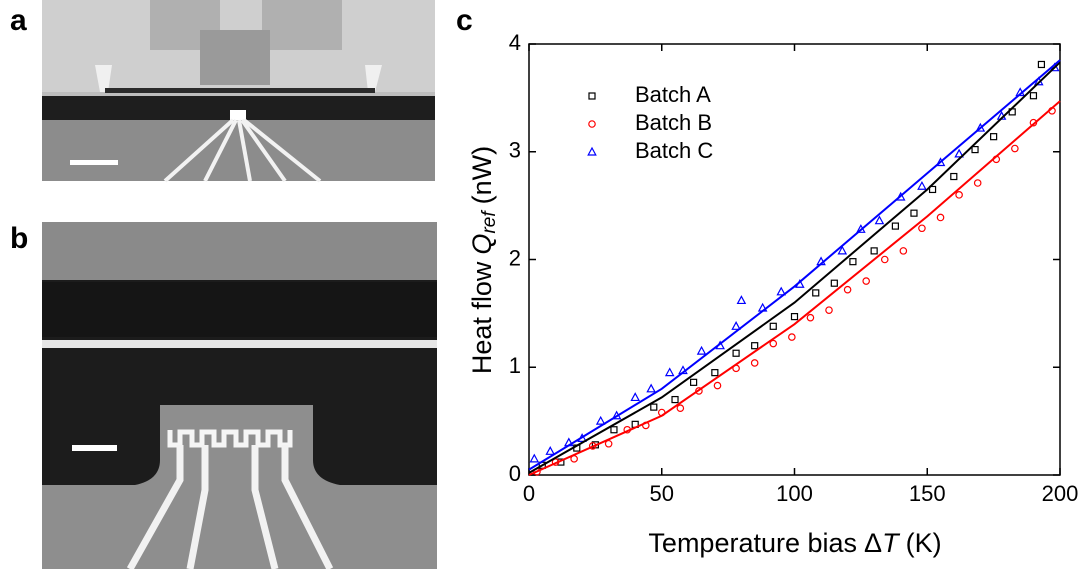 This screenshot has width=1091, height=569. Describe the element at coordinates (483, 260) in the screenshot. I see `y-axis-label: Heat flow Qref (nW)` at that location.